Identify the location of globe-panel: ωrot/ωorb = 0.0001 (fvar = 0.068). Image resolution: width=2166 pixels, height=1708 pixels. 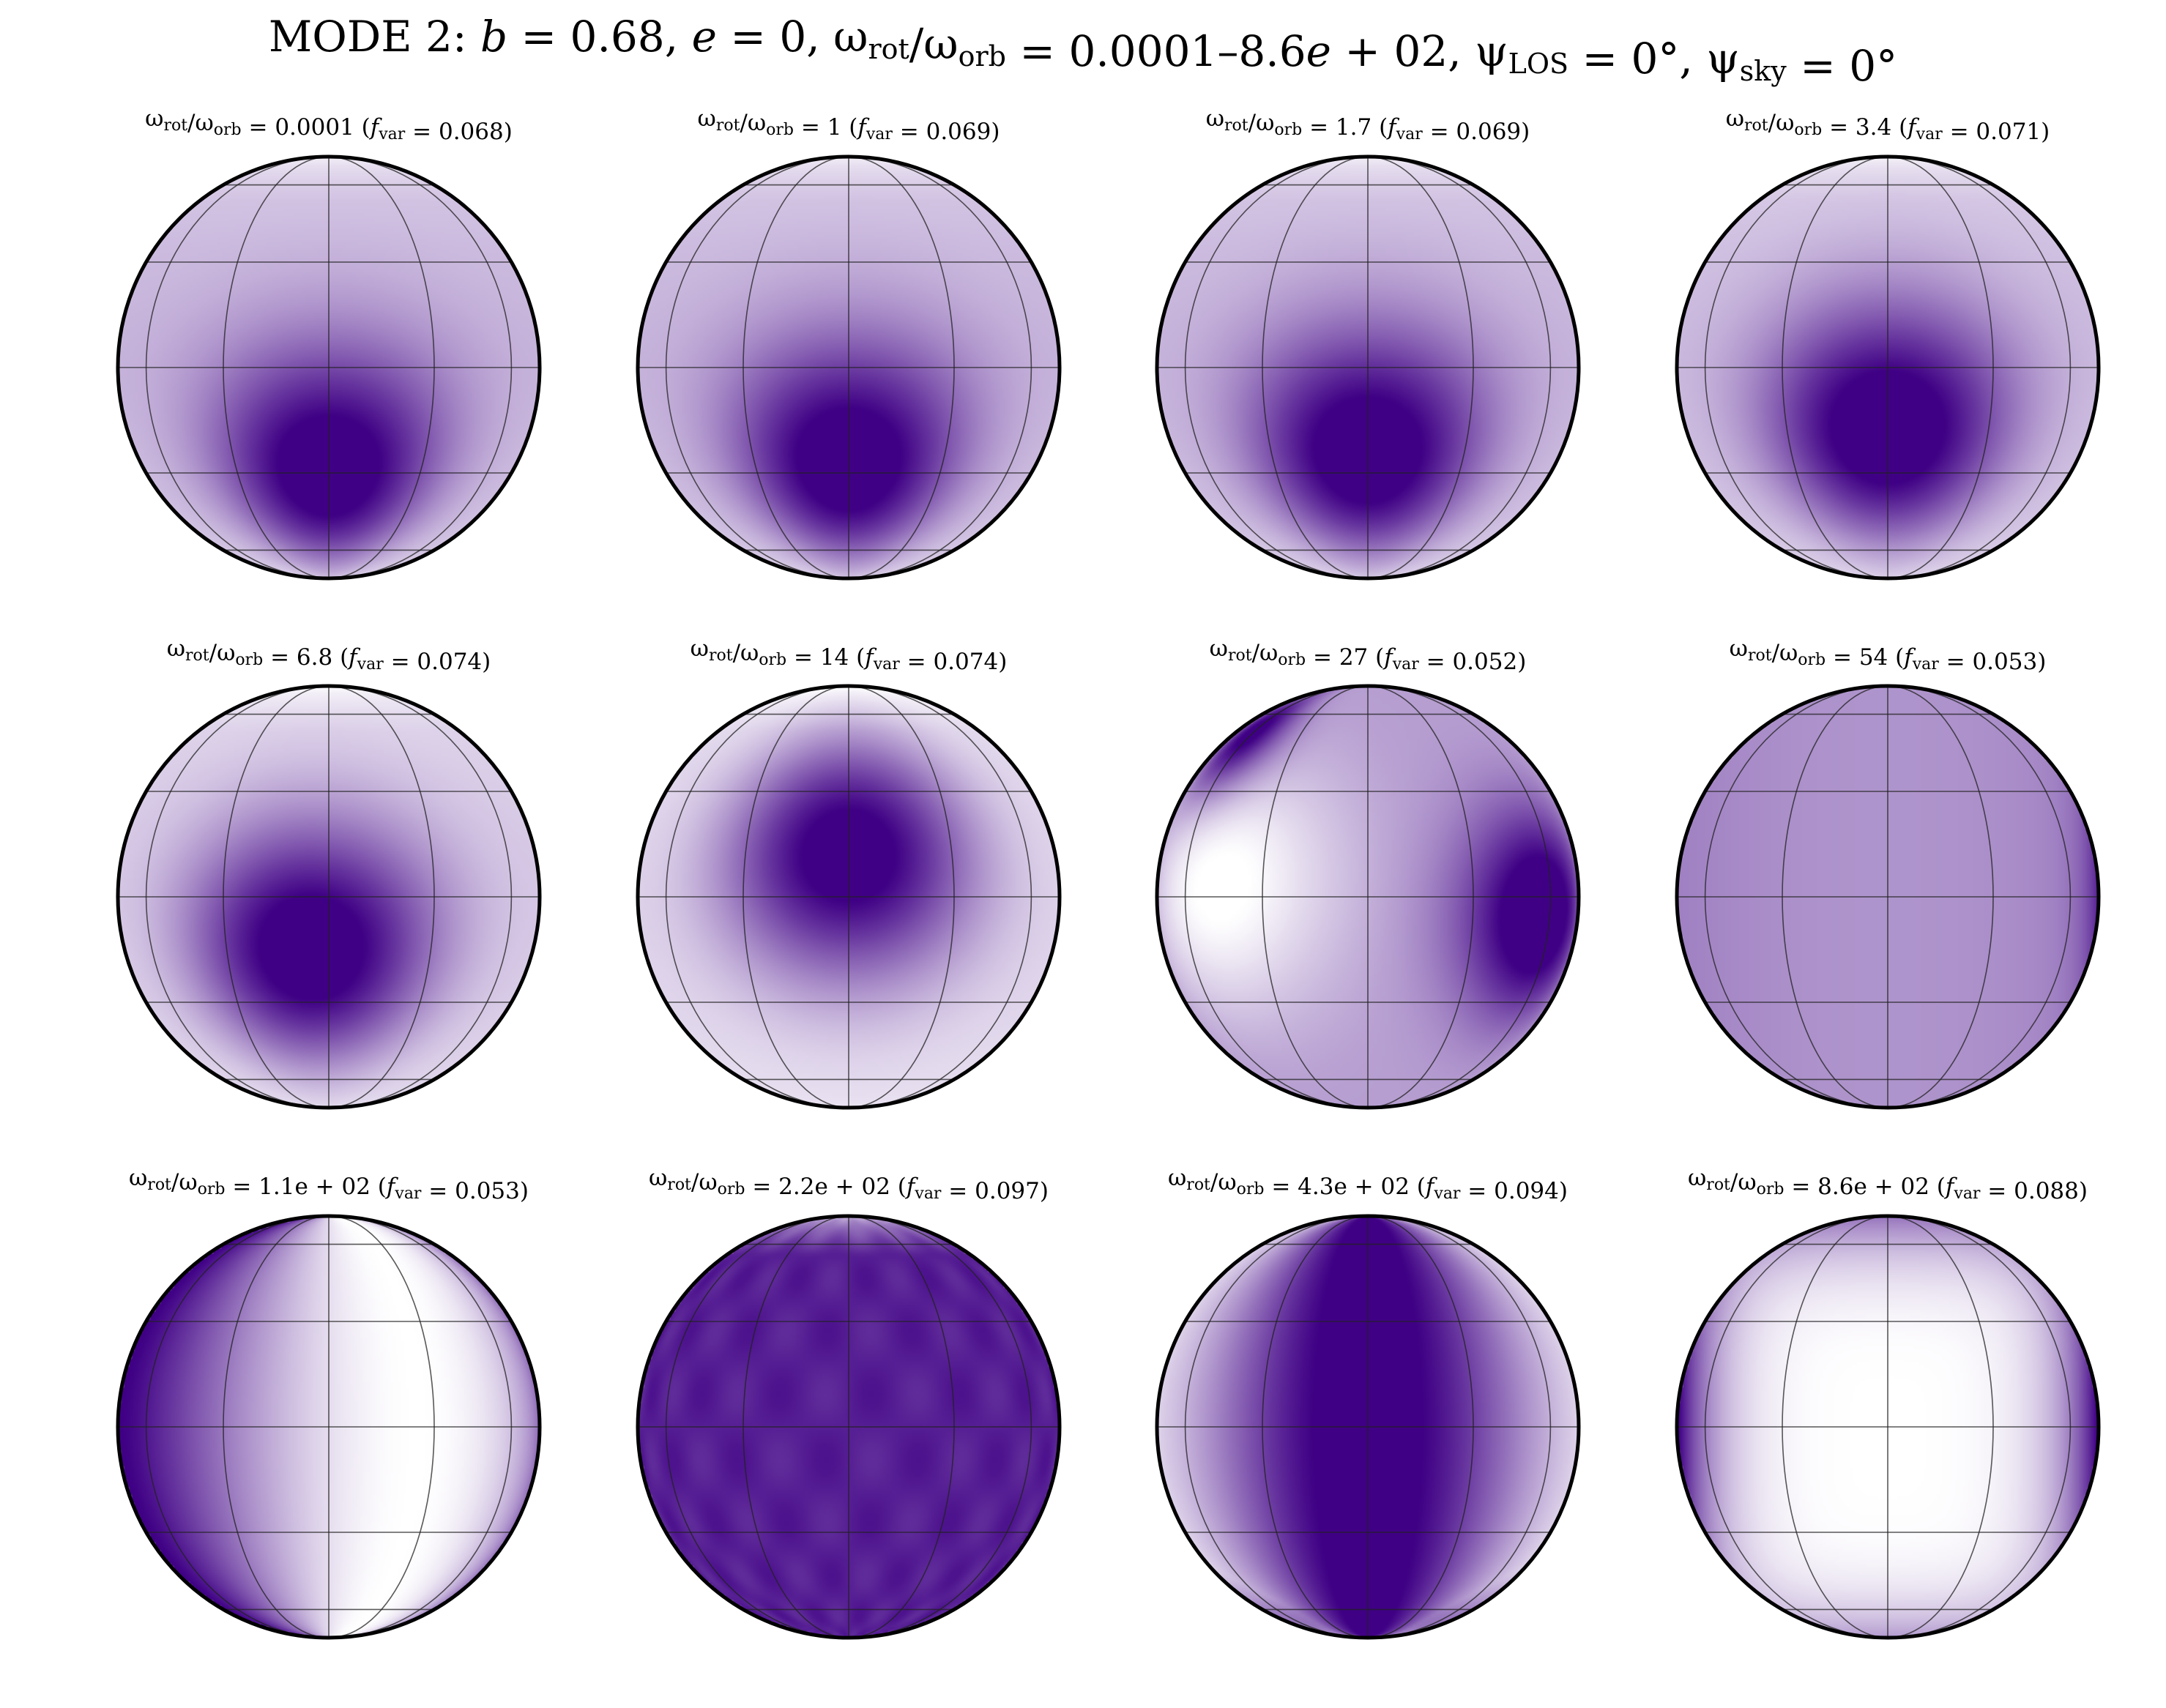
(329, 343).